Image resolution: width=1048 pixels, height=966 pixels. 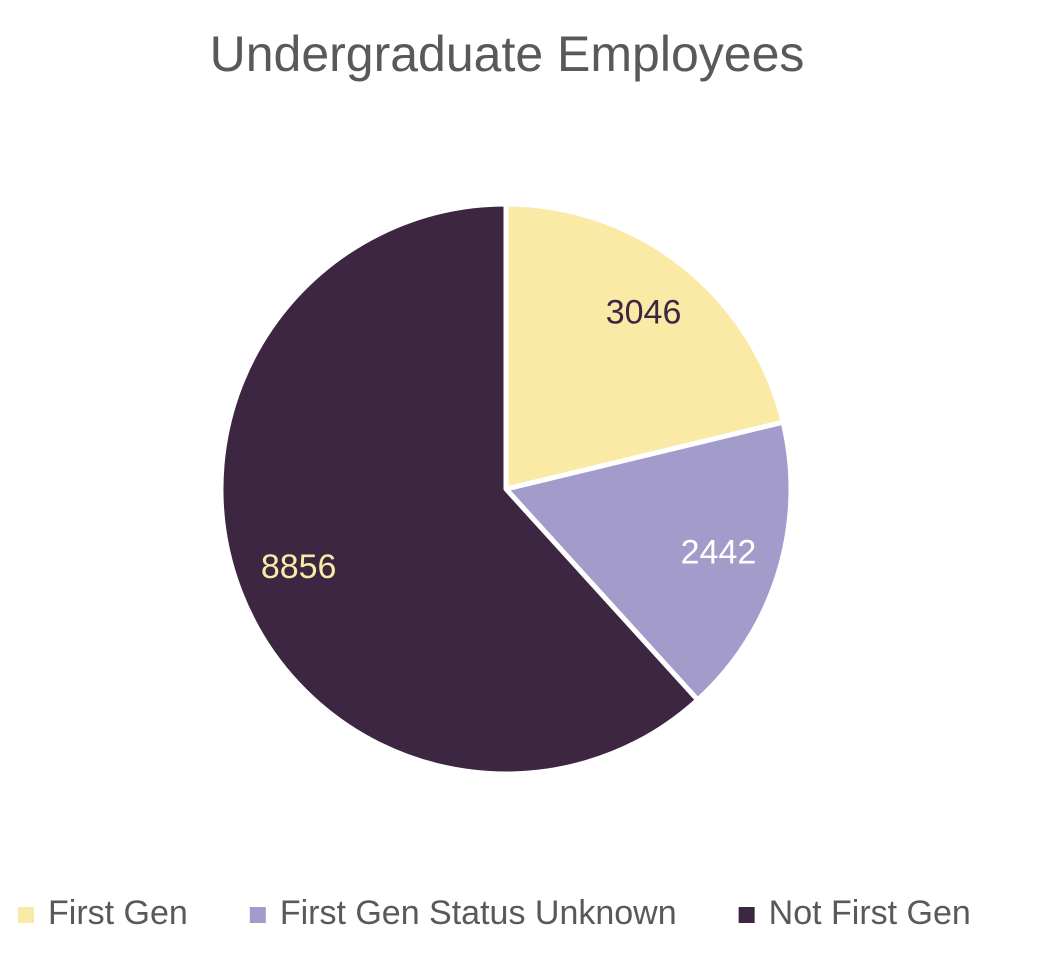 I want to click on chart-title: Undergraduate Employees, so click(x=507, y=54).